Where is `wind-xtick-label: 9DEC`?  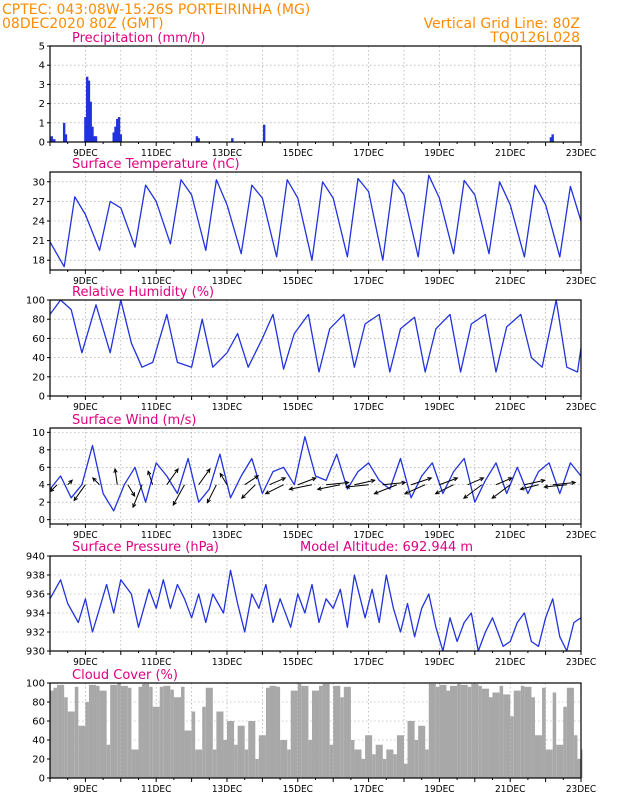
wind-xtick-label: 9DEC is located at coordinates (85, 535).